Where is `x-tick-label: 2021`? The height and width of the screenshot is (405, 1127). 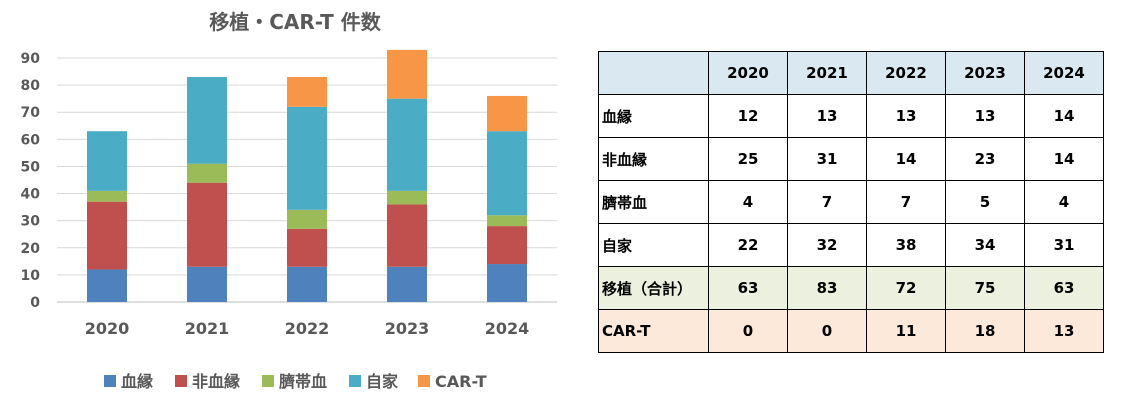 x-tick-label: 2021 is located at coordinates (207, 328).